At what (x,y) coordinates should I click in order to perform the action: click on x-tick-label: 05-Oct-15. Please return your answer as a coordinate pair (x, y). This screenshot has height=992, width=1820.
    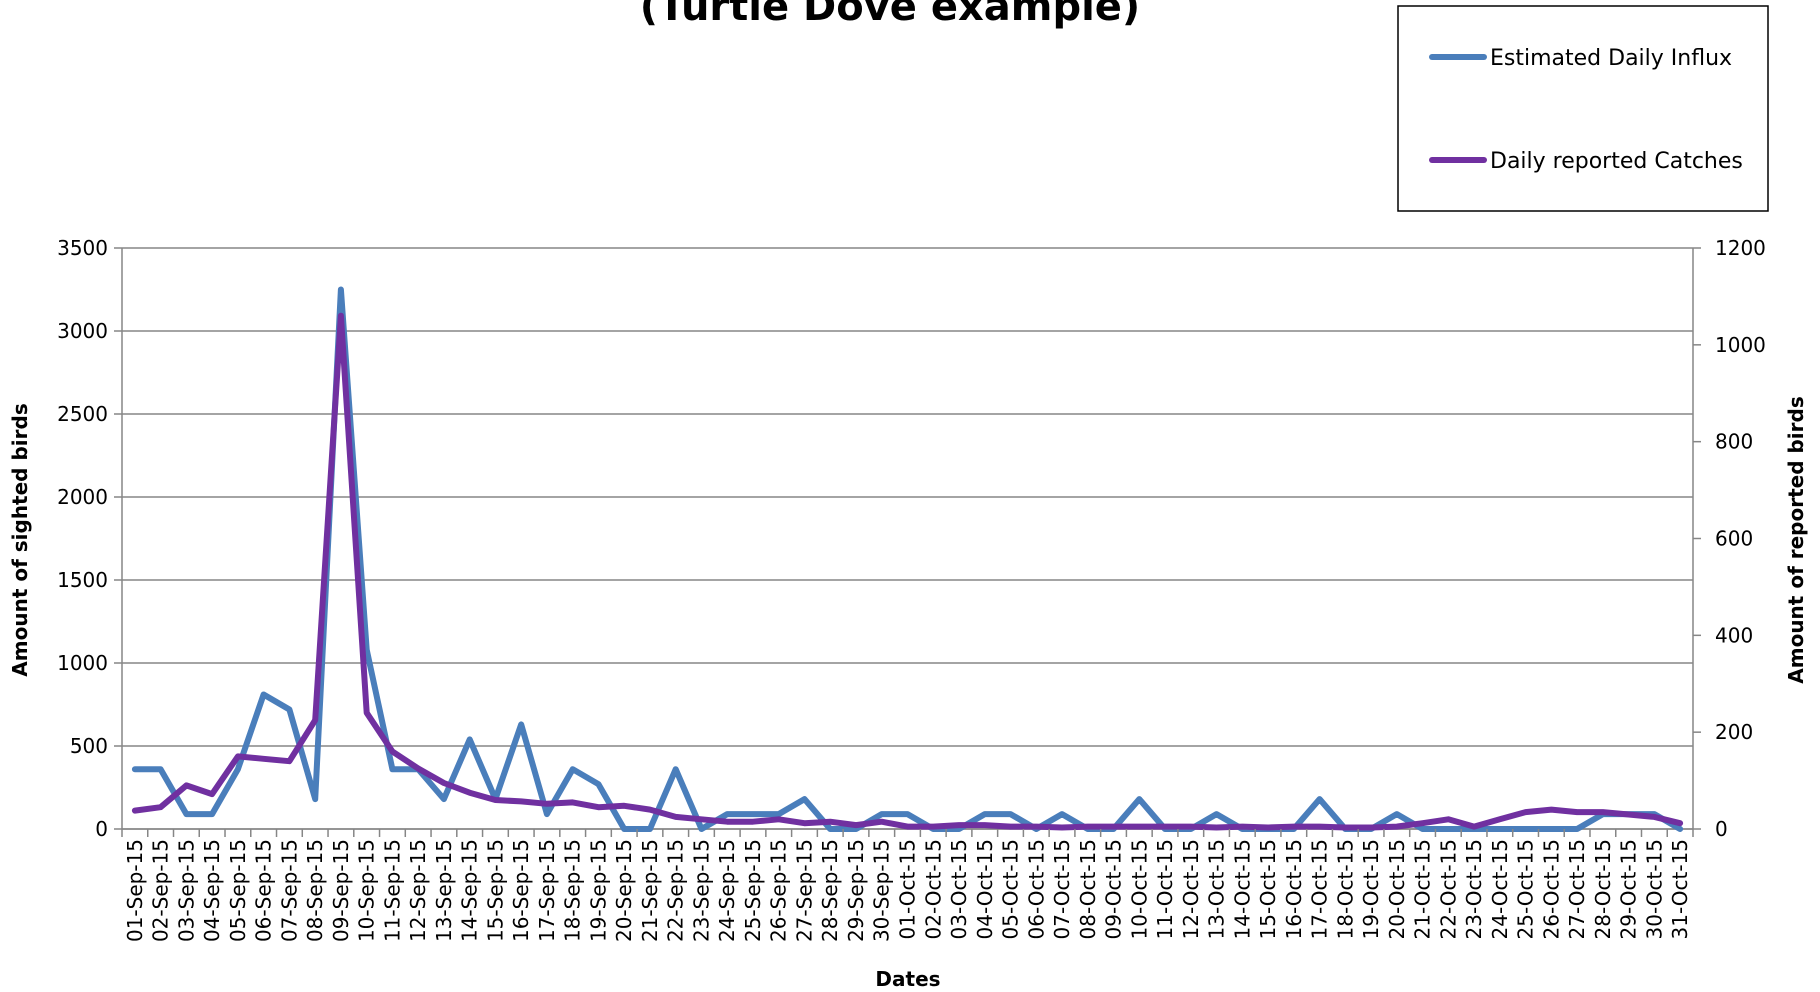
    Looking at the image, I should click on (1011, 889).